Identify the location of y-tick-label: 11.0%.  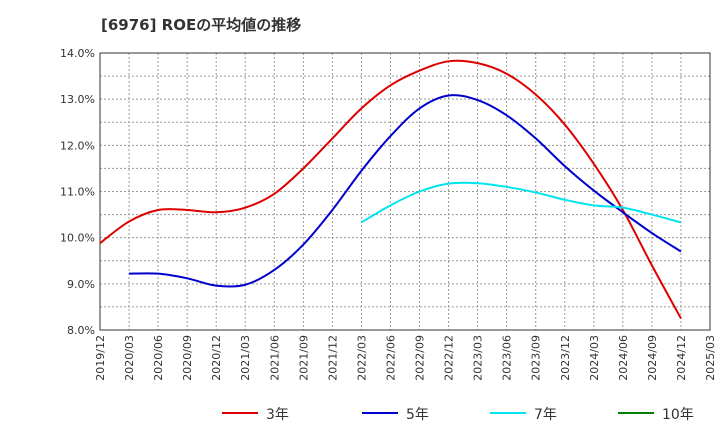
(77, 192).